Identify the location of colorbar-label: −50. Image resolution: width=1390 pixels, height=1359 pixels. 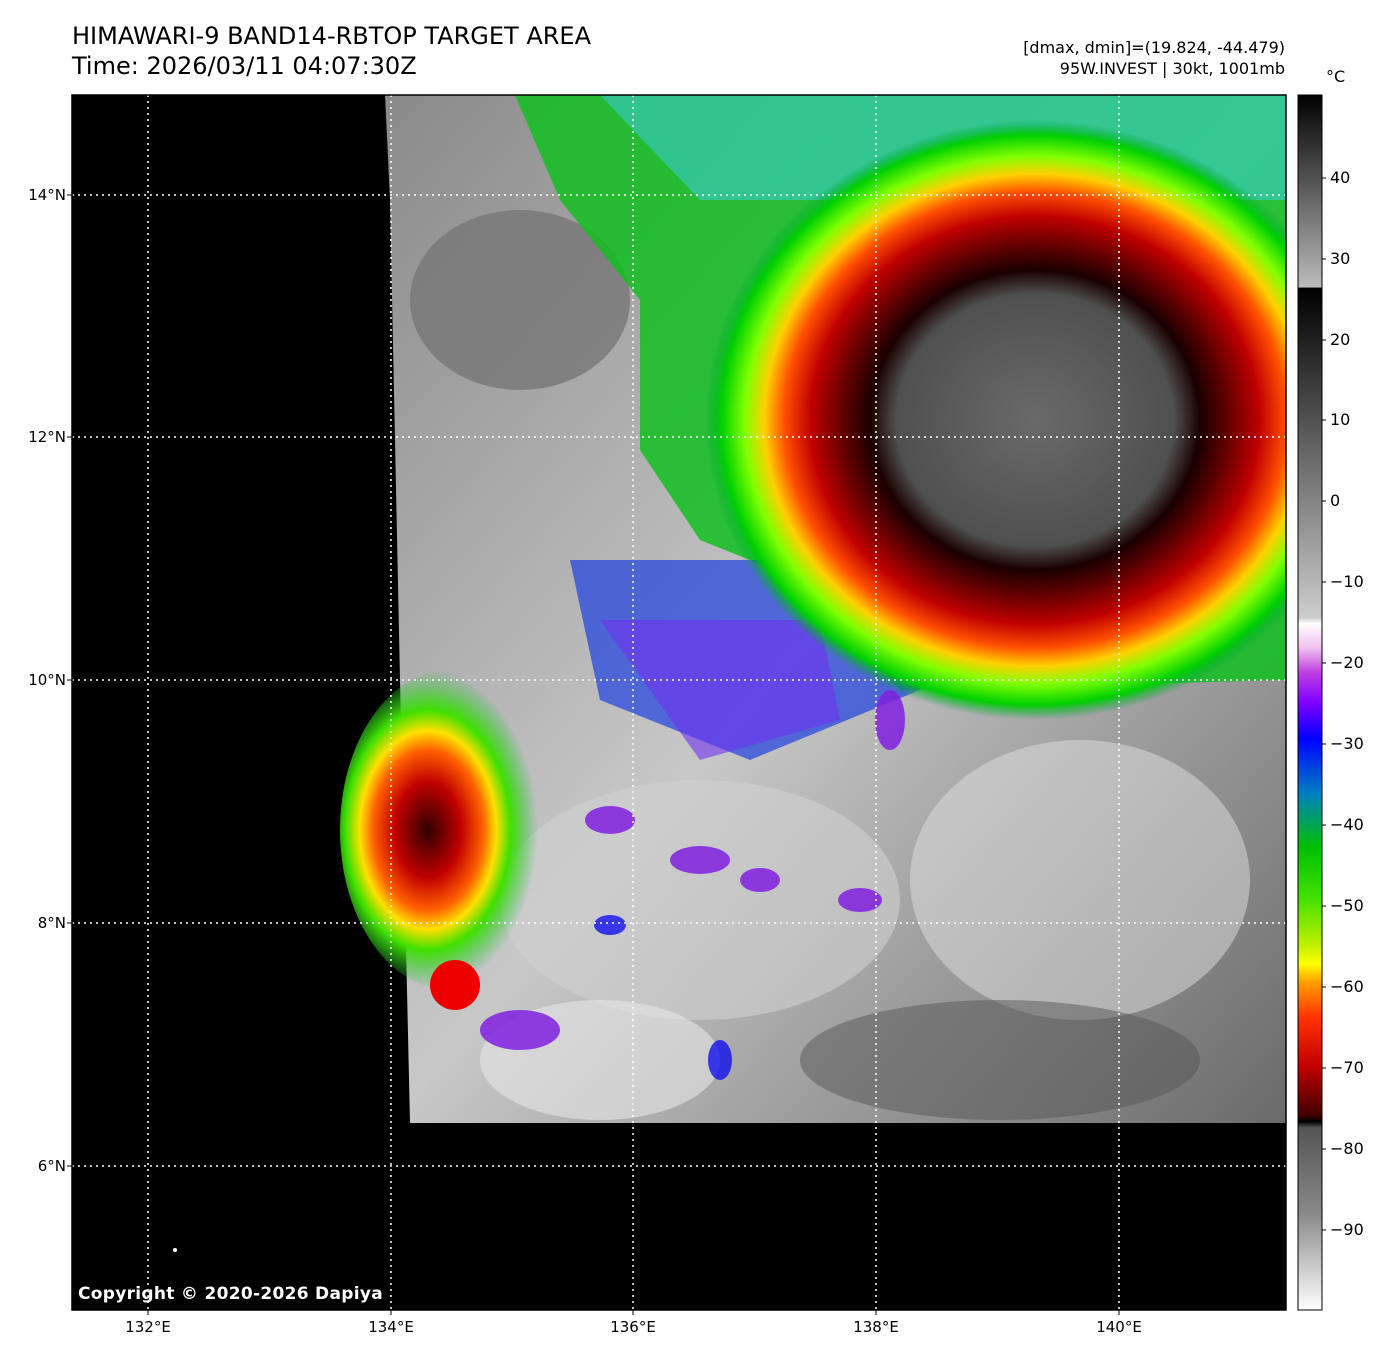
(1347, 905).